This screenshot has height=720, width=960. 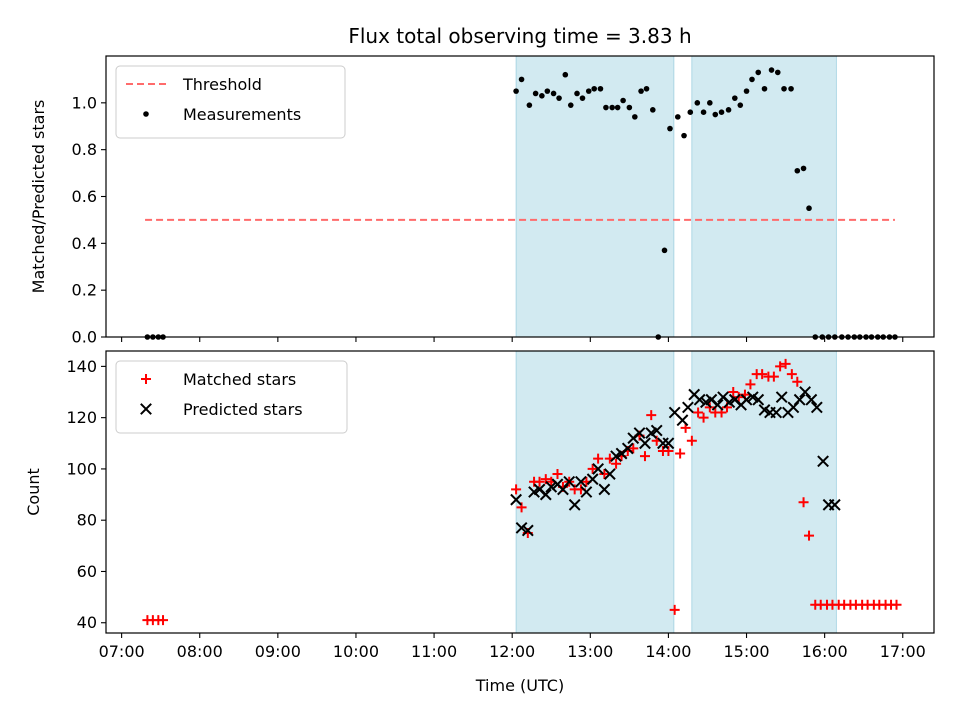 What do you see at coordinates (84, 196) in the screenshot?
I see `panel1-y-tick-label: 0.6` at bounding box center [84, 196].